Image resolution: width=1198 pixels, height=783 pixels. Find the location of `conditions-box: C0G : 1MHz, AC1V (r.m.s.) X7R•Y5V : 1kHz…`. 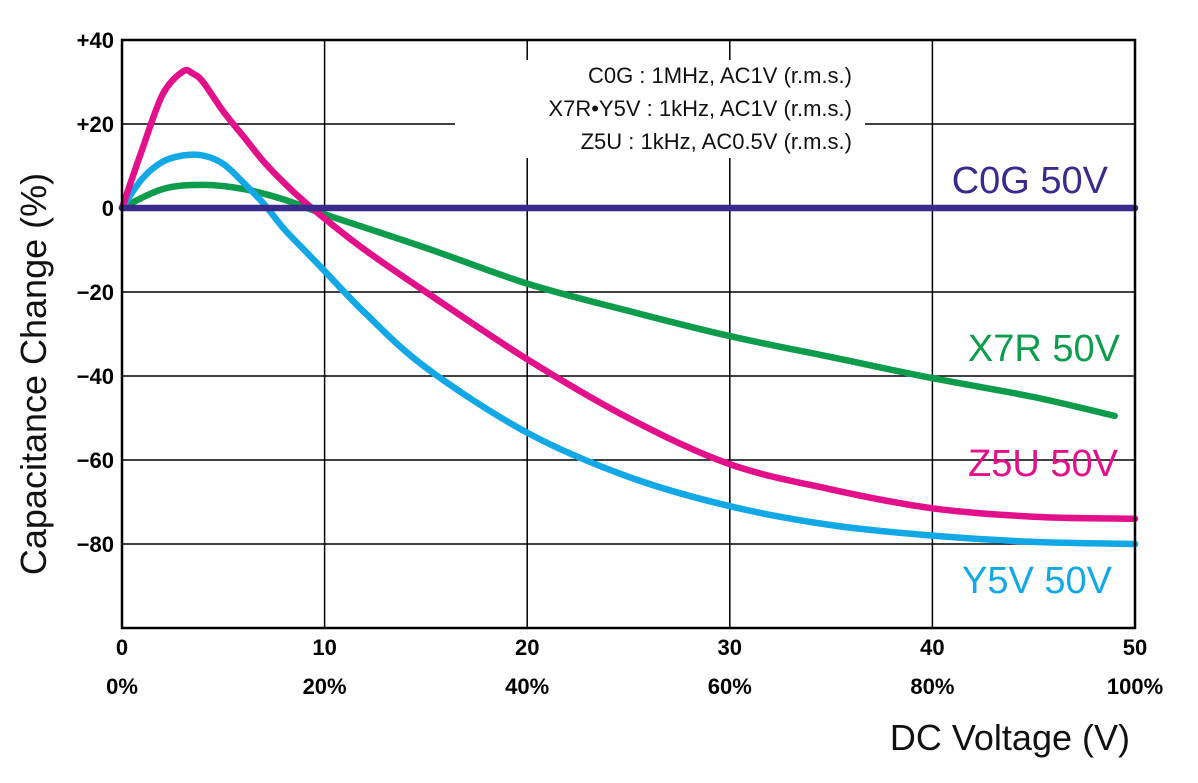

conditions-box: C0G : 1MHz, AC1V (r.m.s.) X7R•Y5V : 1kHz… is located at coordinates (660, 109).